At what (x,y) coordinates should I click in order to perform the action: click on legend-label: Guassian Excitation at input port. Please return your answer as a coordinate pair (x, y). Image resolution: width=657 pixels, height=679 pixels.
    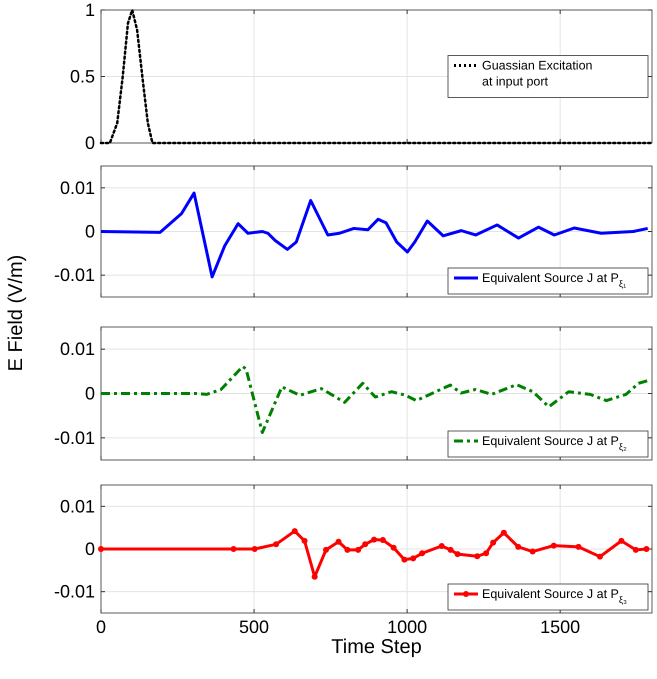
    Looking at the image, I should click on (537, 73).